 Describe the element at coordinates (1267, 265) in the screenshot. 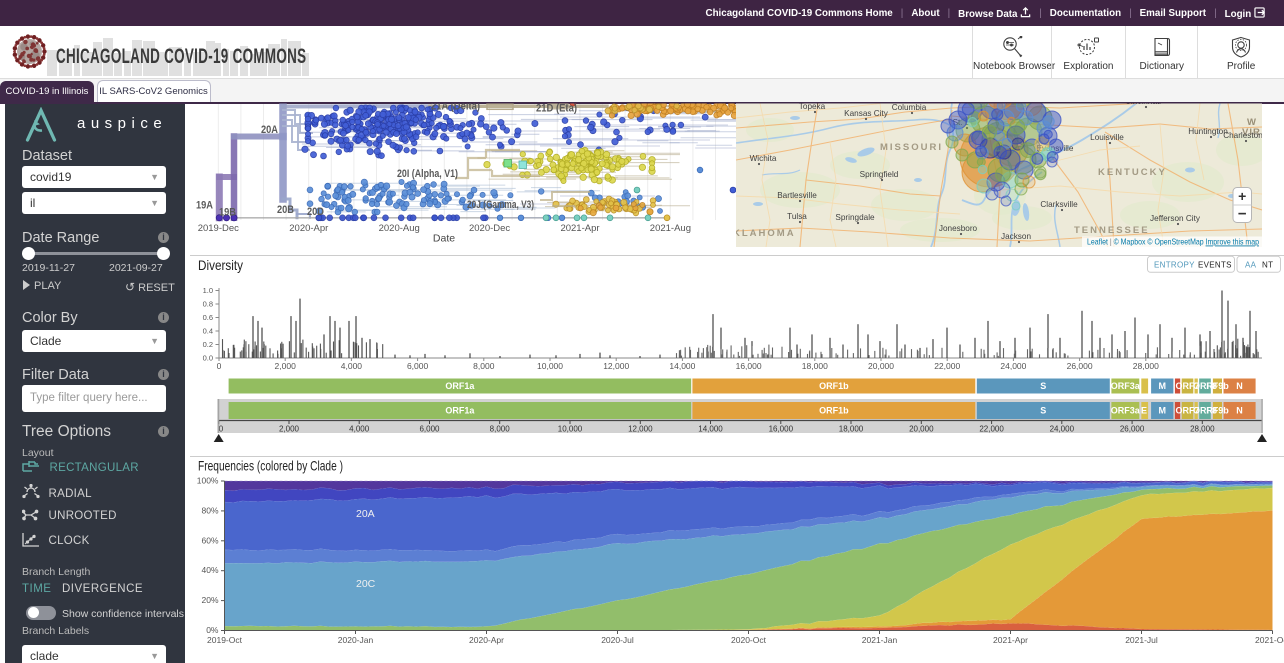

I see `svg-text: NT` at that location.